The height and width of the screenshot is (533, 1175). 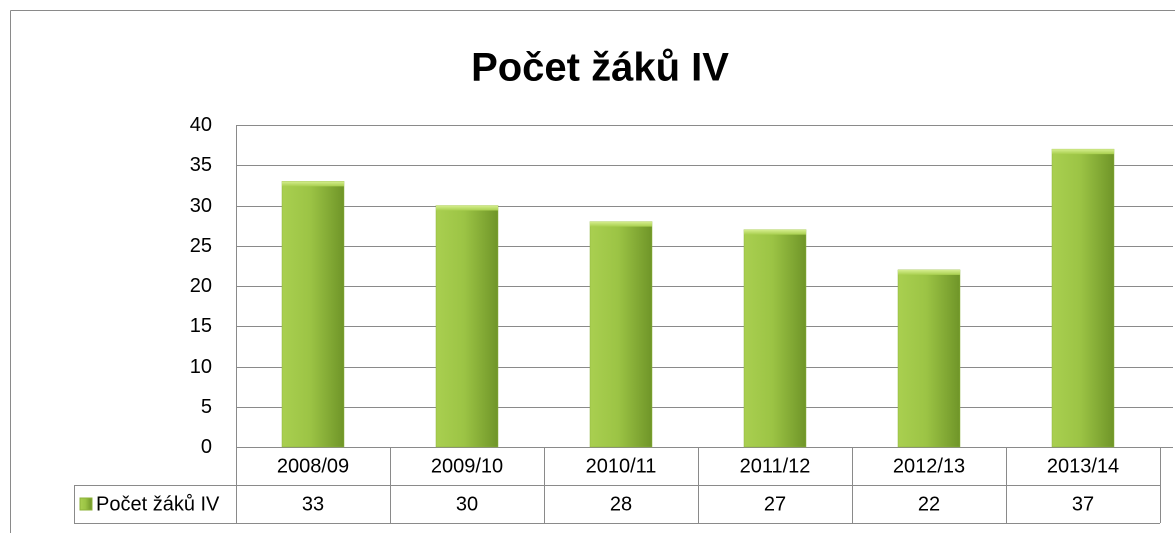 What do you see at coordinates (1083, 466) in the screenshot?
I see `x-tick-label: 2013/14` at bounding box center [1083, 466].